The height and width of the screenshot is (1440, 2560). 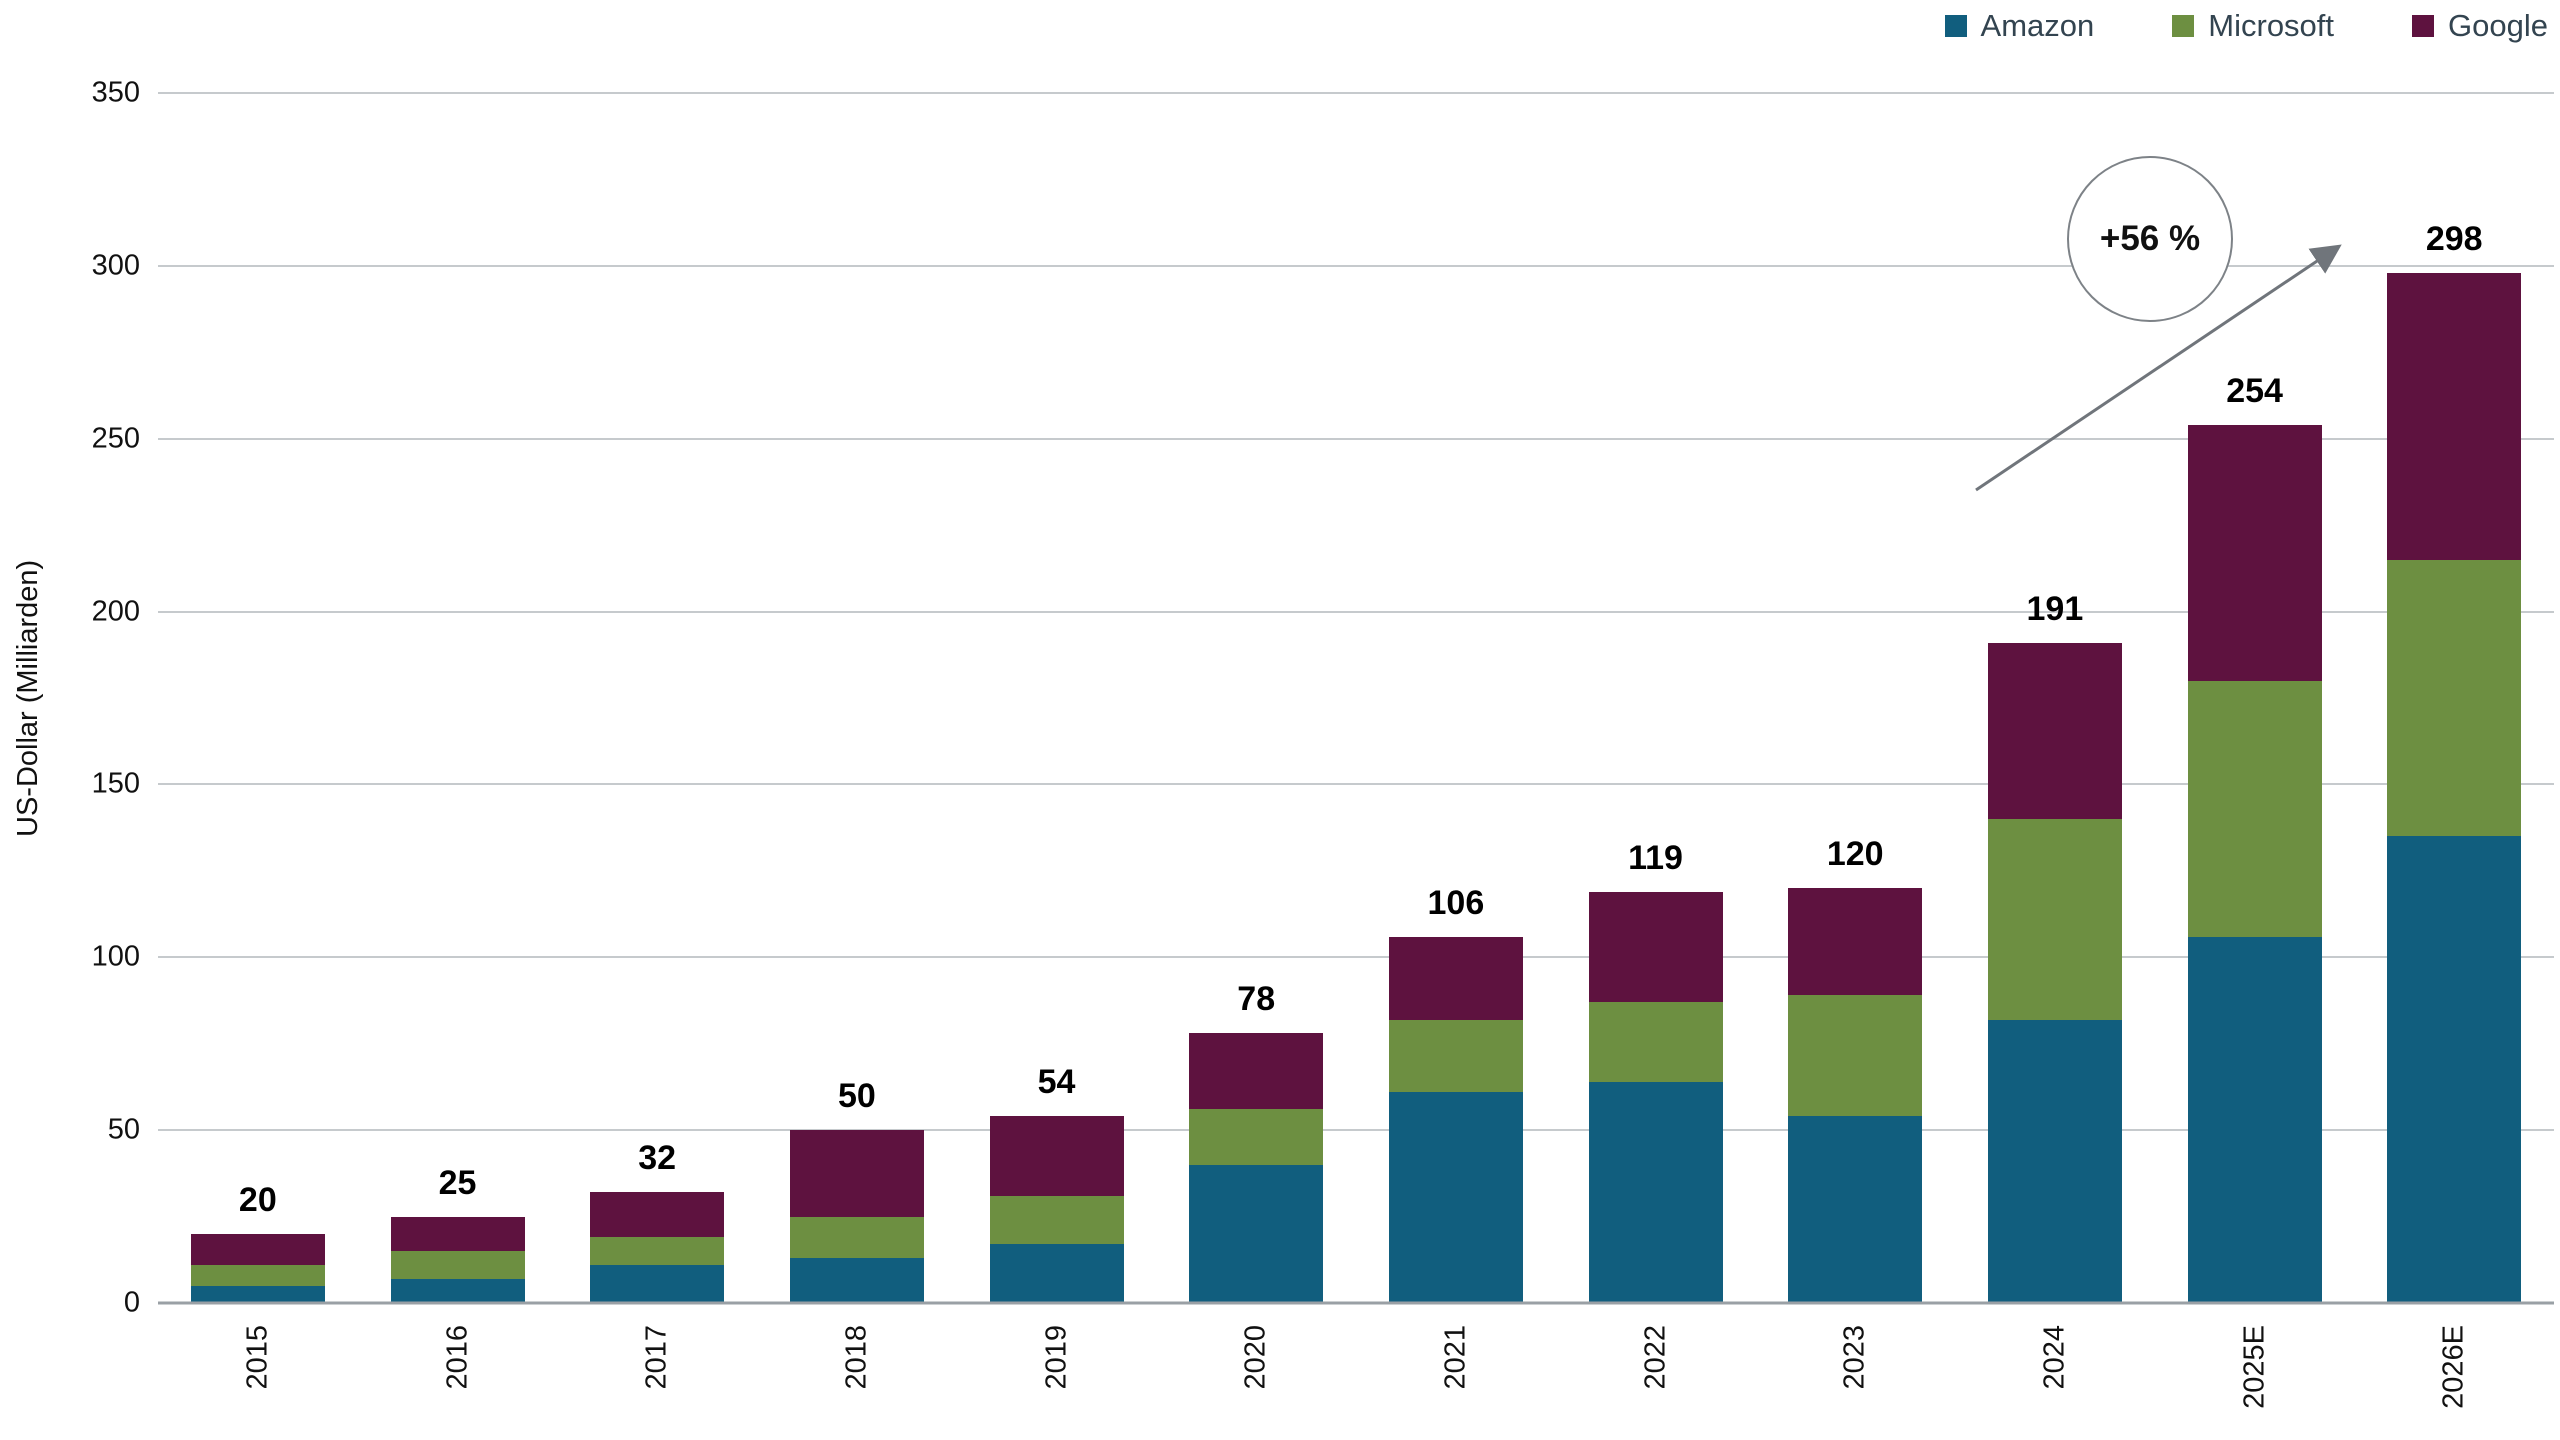 What do you see at coordinates (1057, 741) in the screenshot?
I see `bar-group-2019: 54 2019` at bounding box center [1057, 741].